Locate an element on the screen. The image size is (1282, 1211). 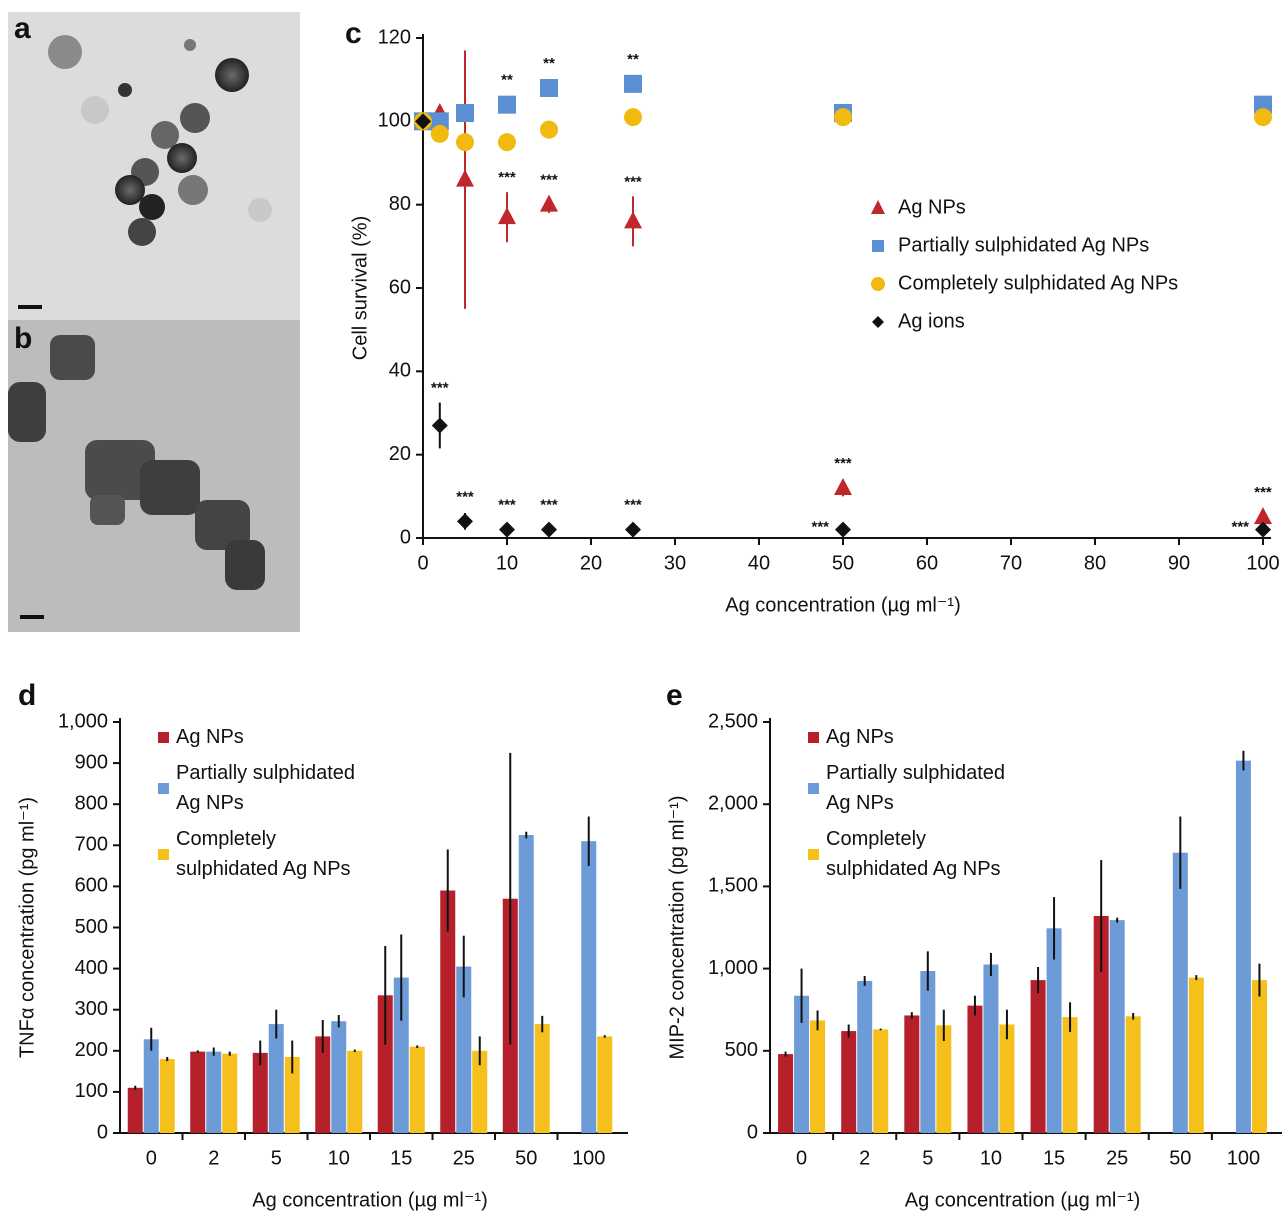
y-axis-title: Cell survival (%) is located at coordinates (360, 288).